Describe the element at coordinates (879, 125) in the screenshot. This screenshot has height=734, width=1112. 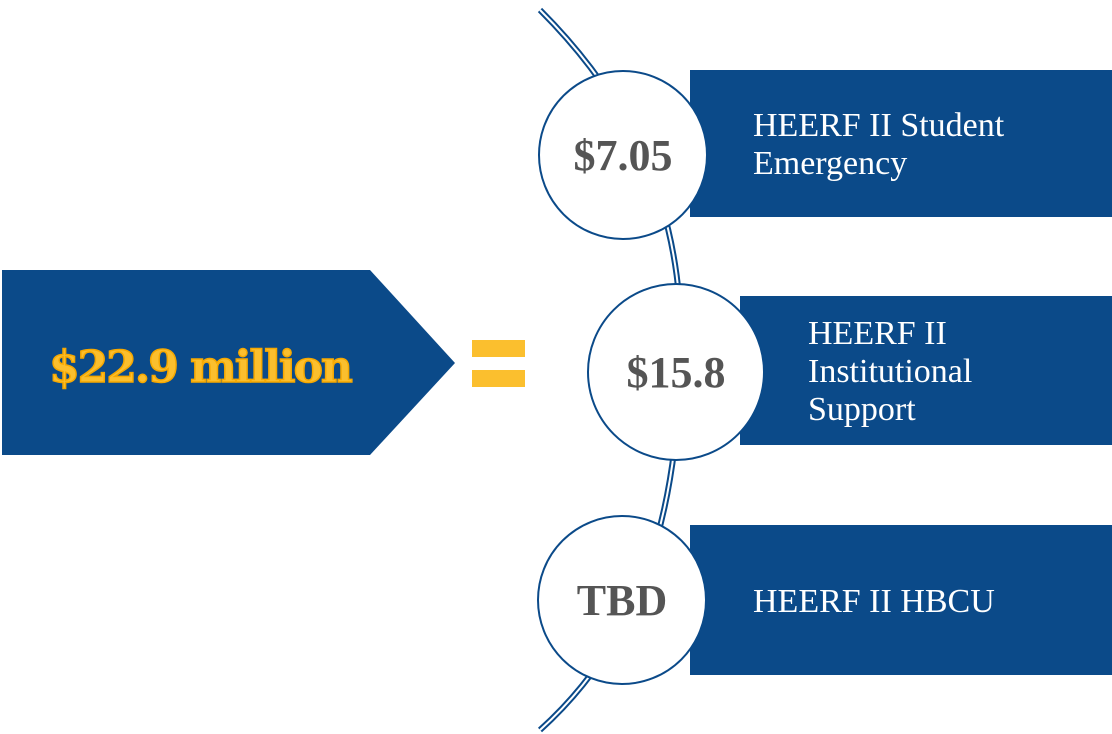
I see `item-label-line: HEERF II Student` at that location.